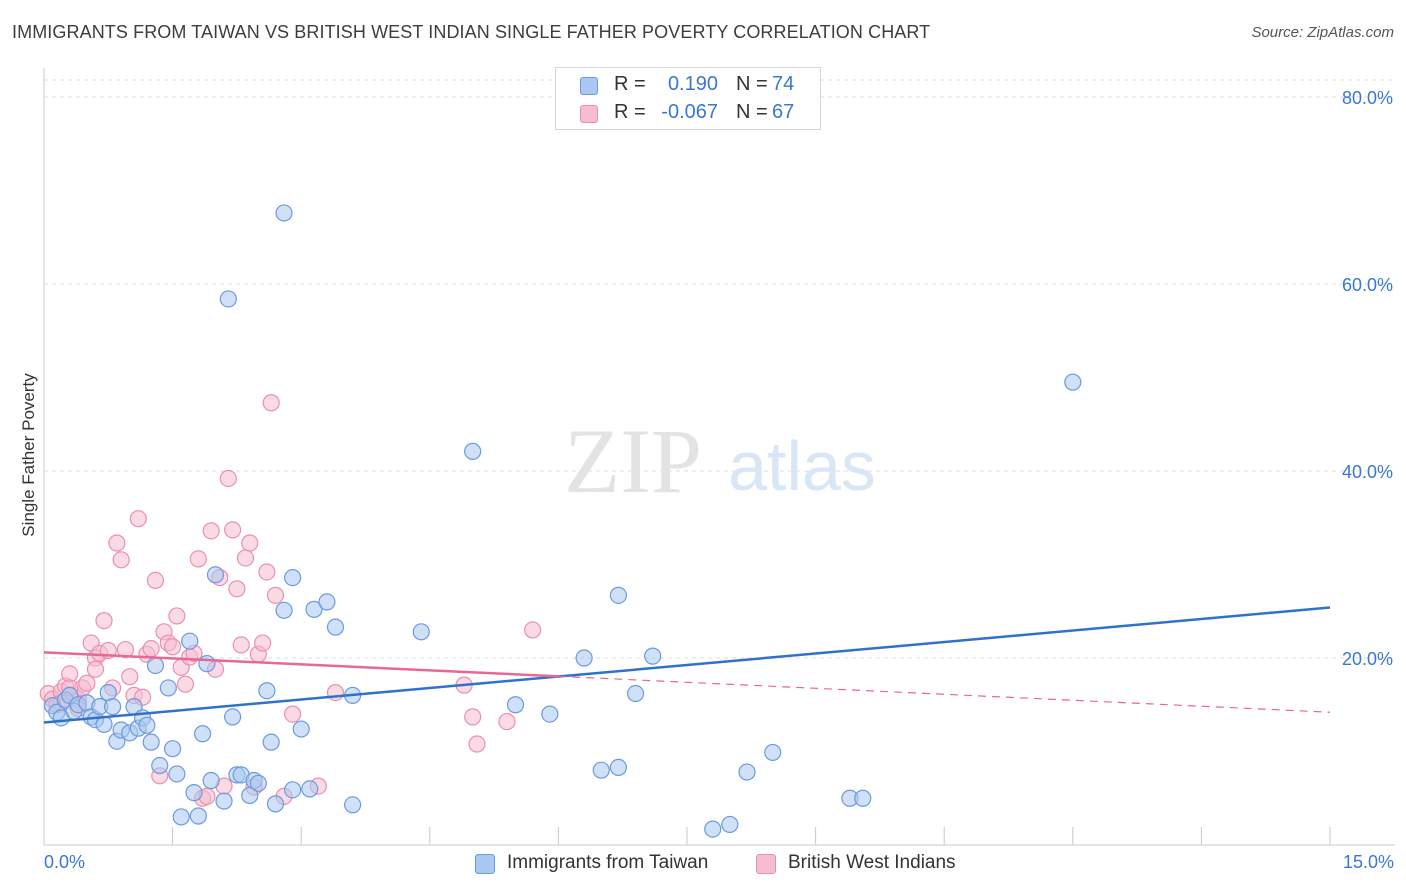 The height and width of the screenshot is (892, 1406). Describe the element at coordinates (802, 466) in the screenshot. I see `watermark-atlas: atlas` at that location.